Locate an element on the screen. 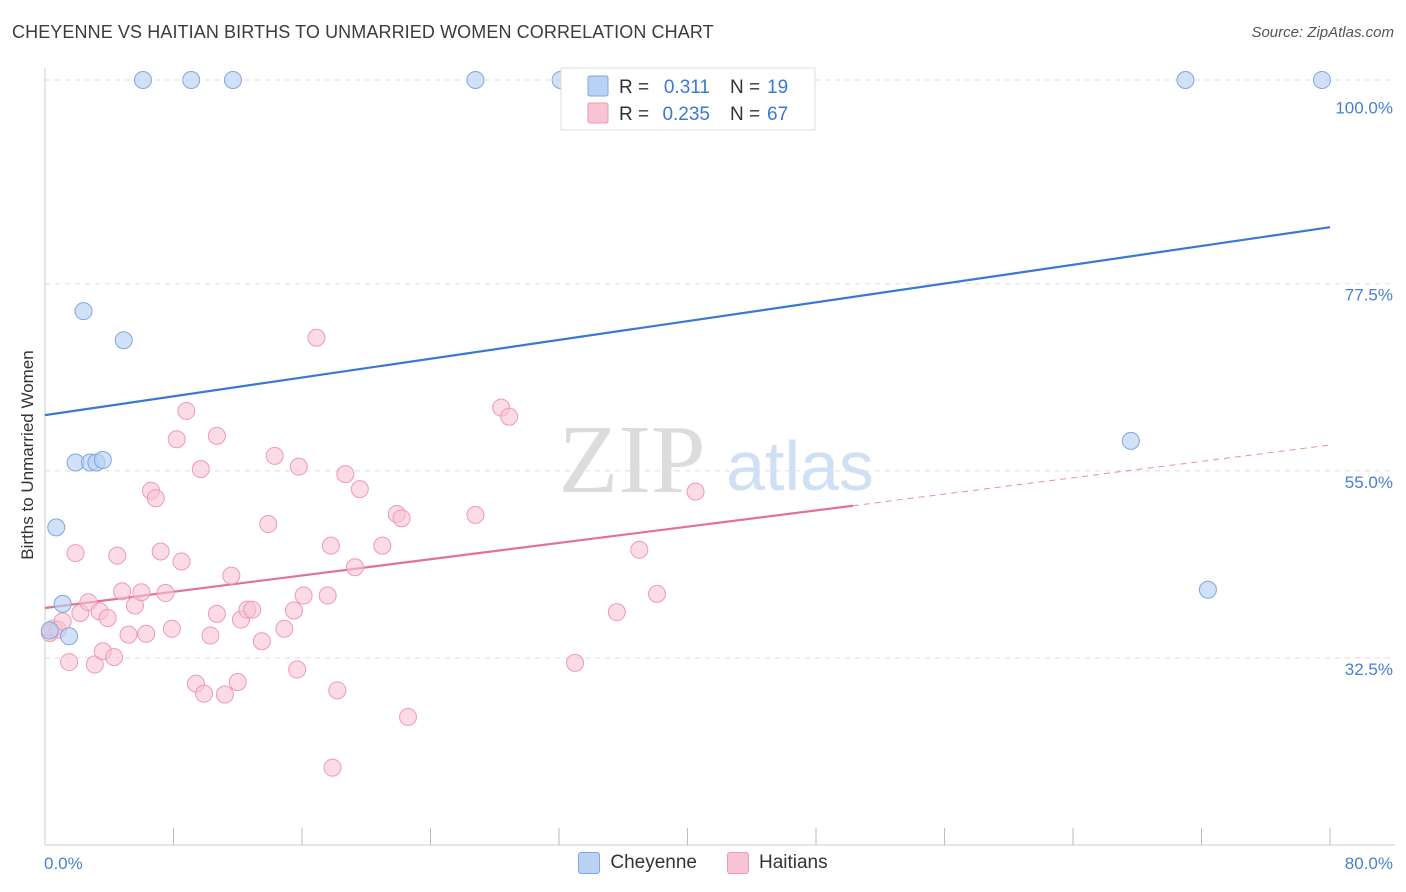 Image resolution: width=1406 pixels, height=892 pixels. legend-n-label-cheyenne: N = is located at coordinates (745, 87).